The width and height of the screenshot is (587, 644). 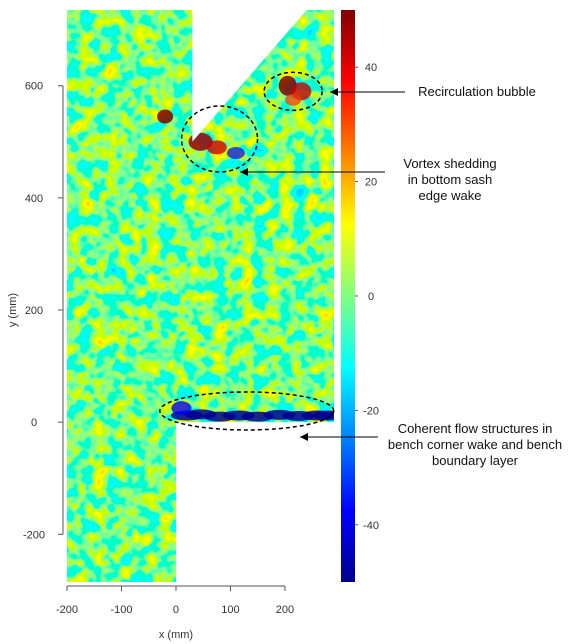 What do you see at coordinates (371, 411) in the screenshot?
I see `colorbar-tick-label: -20` at bounding box center [371, 411].